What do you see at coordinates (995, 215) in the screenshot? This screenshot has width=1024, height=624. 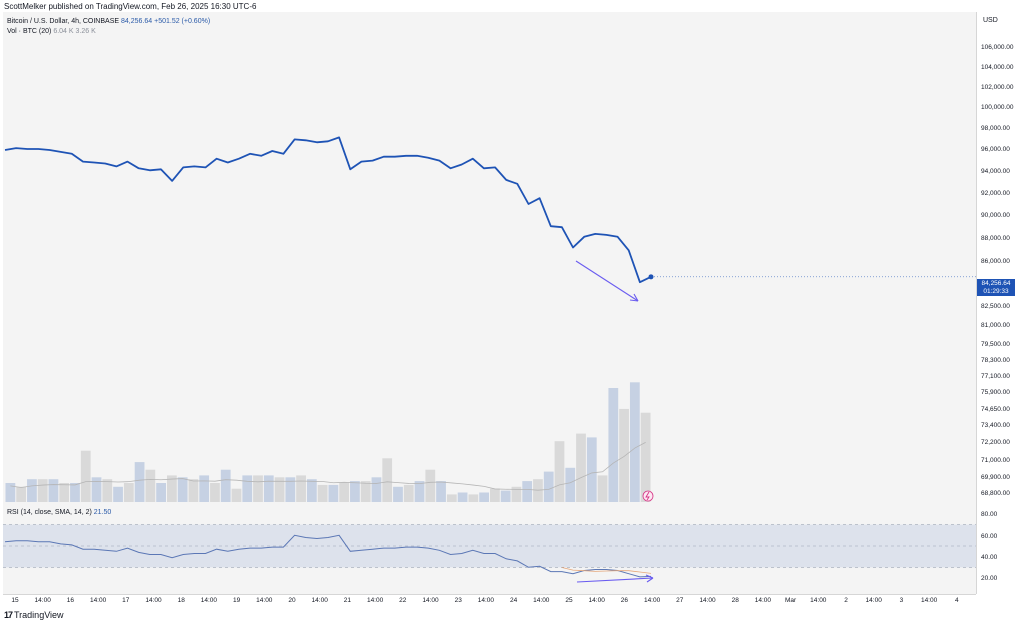 I see `price-tick-label: 90,000.00` at bounding box center [995, 215].